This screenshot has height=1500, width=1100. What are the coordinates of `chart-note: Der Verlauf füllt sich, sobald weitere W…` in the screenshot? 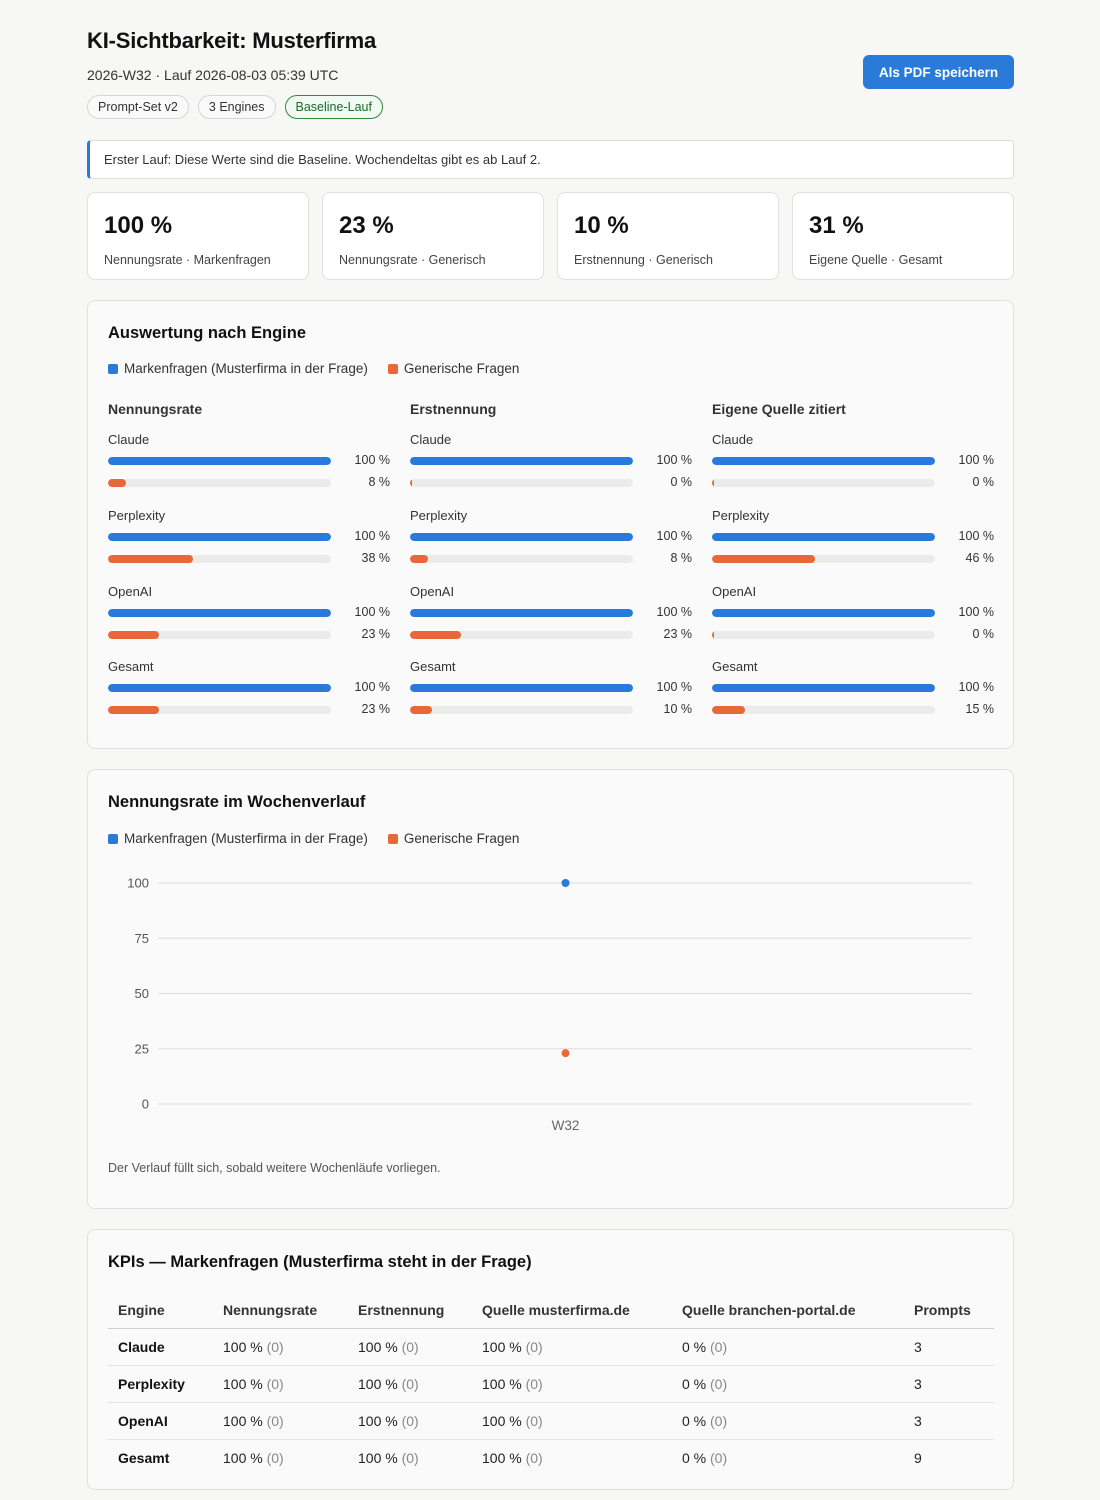 It's located at (274, 1168).